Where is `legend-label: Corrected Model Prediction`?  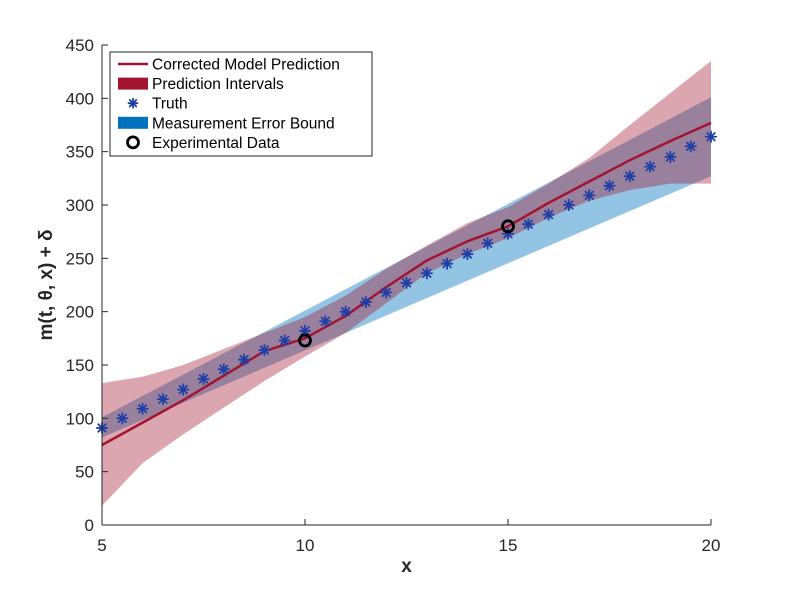
legend-label: Corrected Model Prediction is located at coordinates (246, 65).